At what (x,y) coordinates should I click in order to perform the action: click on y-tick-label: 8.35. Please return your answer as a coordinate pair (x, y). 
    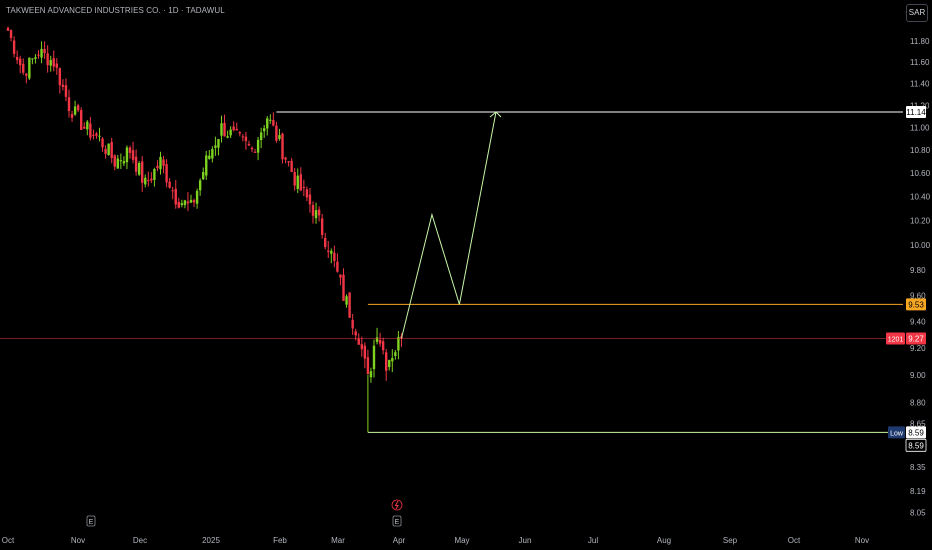
    Looking at the image, I should click on (918, 467).